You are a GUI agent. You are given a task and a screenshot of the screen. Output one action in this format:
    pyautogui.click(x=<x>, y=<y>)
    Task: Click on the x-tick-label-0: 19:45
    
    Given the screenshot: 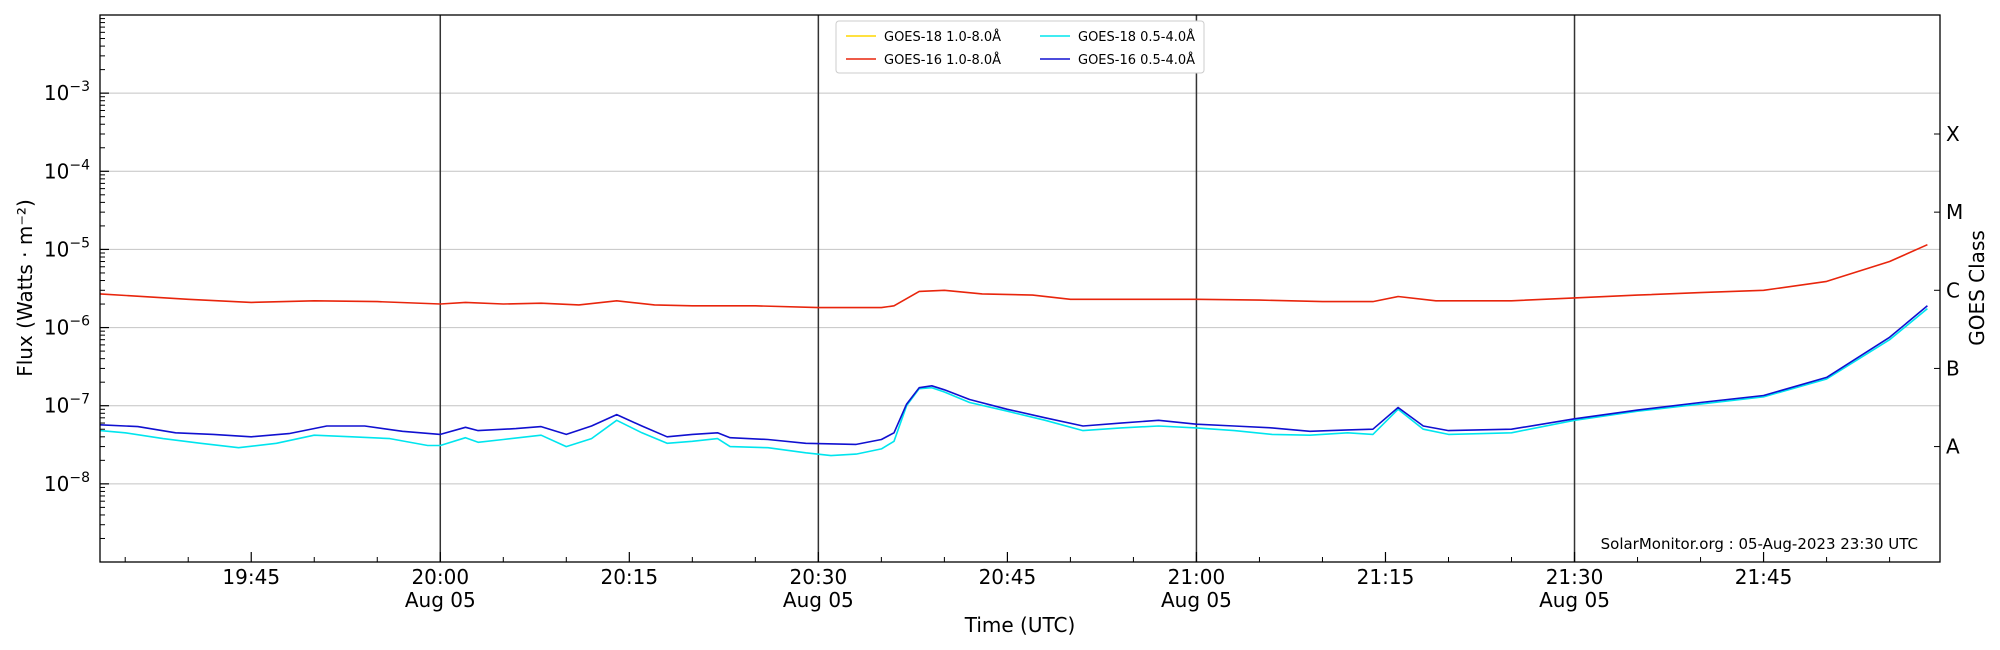 What is the action you would take?
    pyautogui.click(x=251, y=577)
    